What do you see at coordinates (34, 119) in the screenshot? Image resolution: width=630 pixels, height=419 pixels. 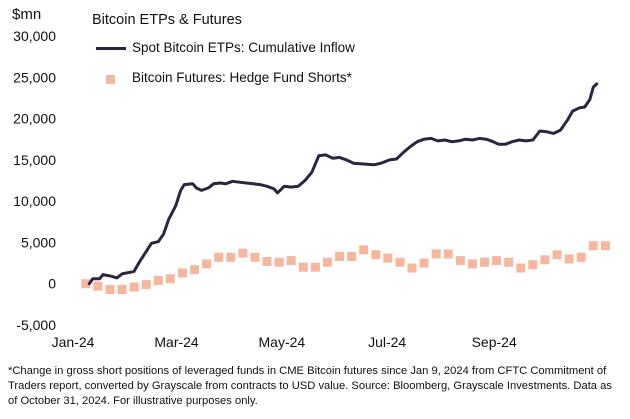 I see `y-tick-label: 20,000` at bounding box center [34, 119].